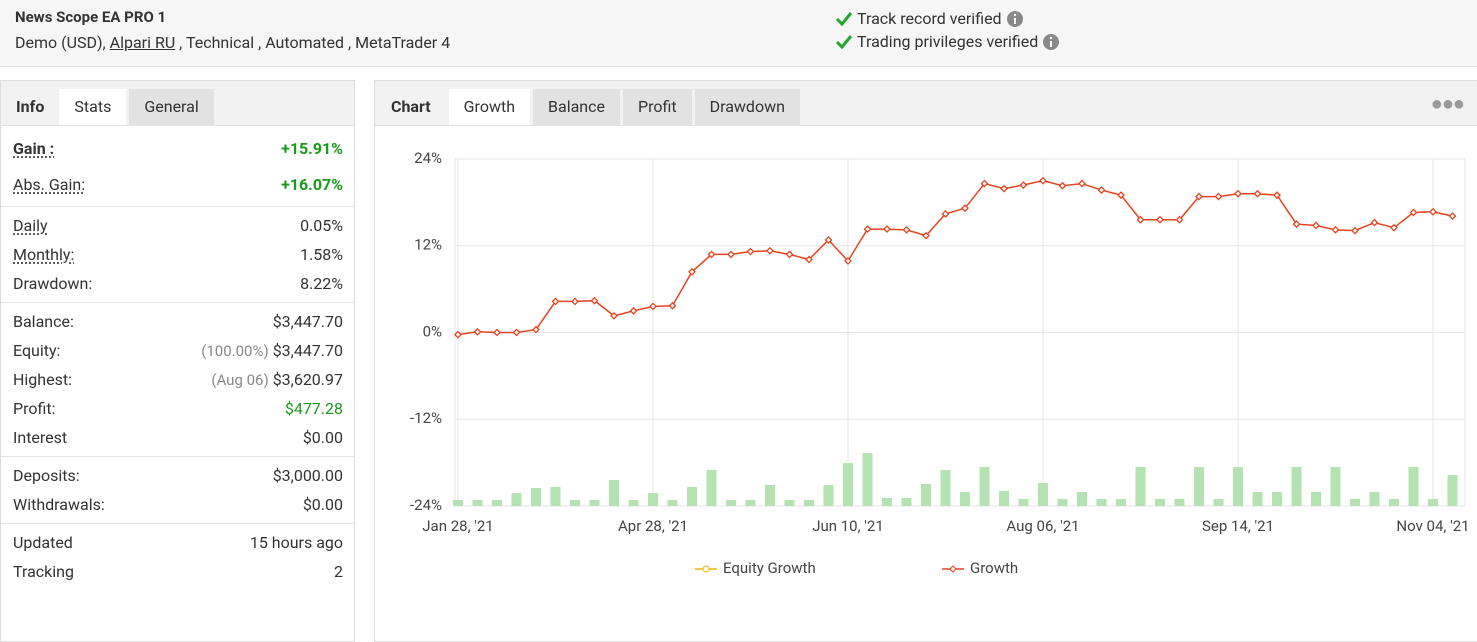 This screenshot has width=1477, height=642. I want to click on stat-value: $3,000.00, so click(307, 475).